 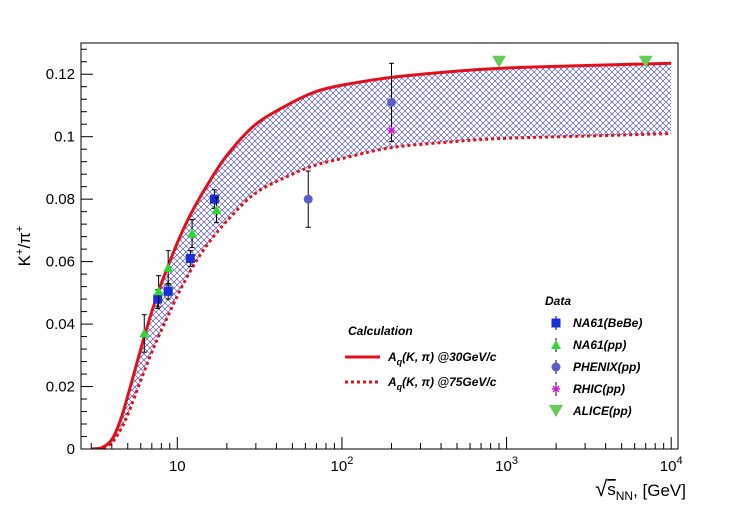 What do you see at coordinates (671, 465) in the screenshot?
I see `x-tick-label: 10⁴` at bounding box center [671, 465].